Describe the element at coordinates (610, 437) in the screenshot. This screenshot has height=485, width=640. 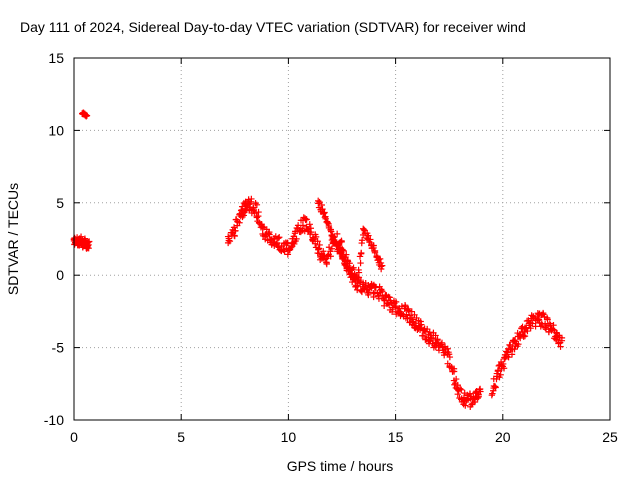
I see `x-tick-label: 25` at that location.